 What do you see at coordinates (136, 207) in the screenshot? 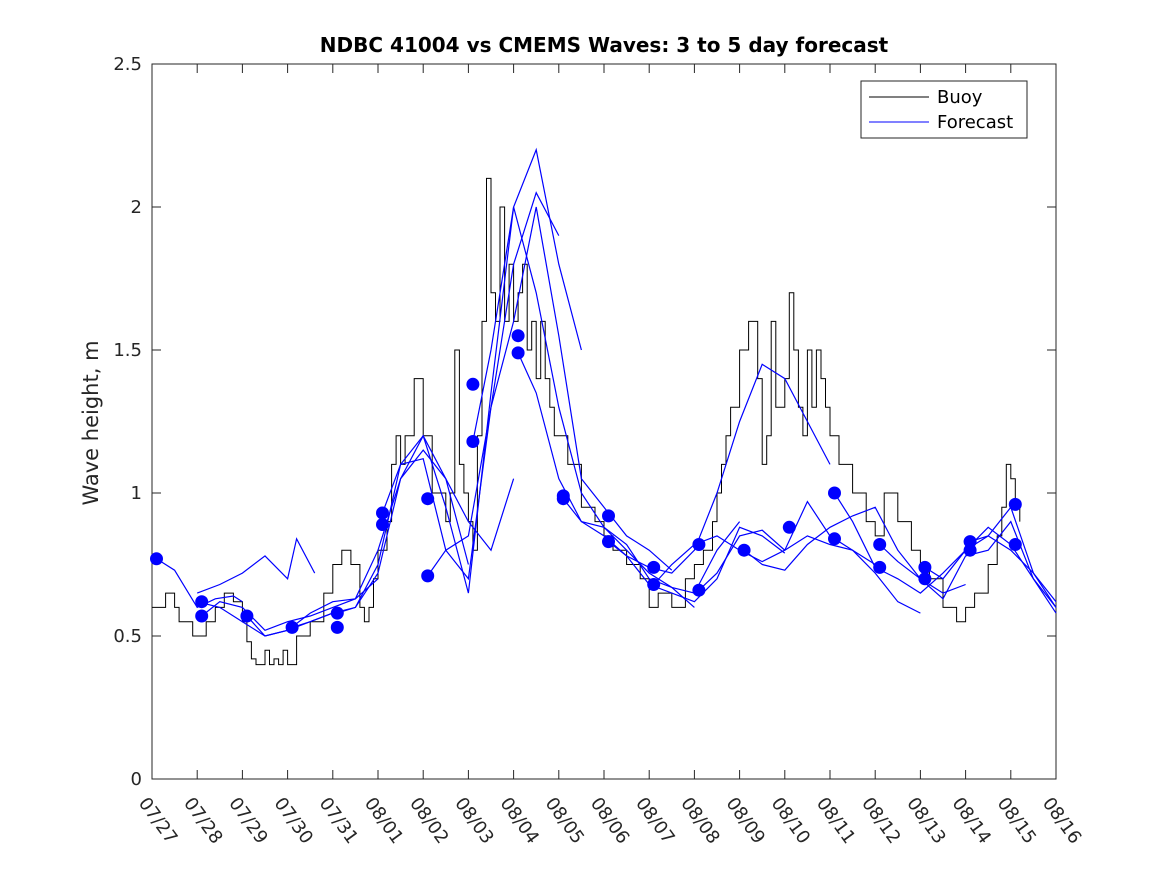
I see `y-tick-label: 2` at bounding box center [136, 207].